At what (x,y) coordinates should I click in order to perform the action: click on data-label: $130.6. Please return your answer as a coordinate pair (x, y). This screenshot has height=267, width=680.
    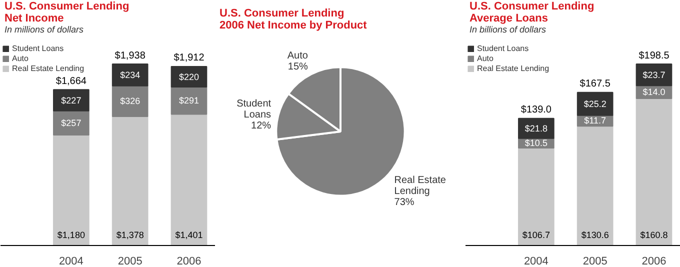
    Looking at the image, I should click on (595, 235).